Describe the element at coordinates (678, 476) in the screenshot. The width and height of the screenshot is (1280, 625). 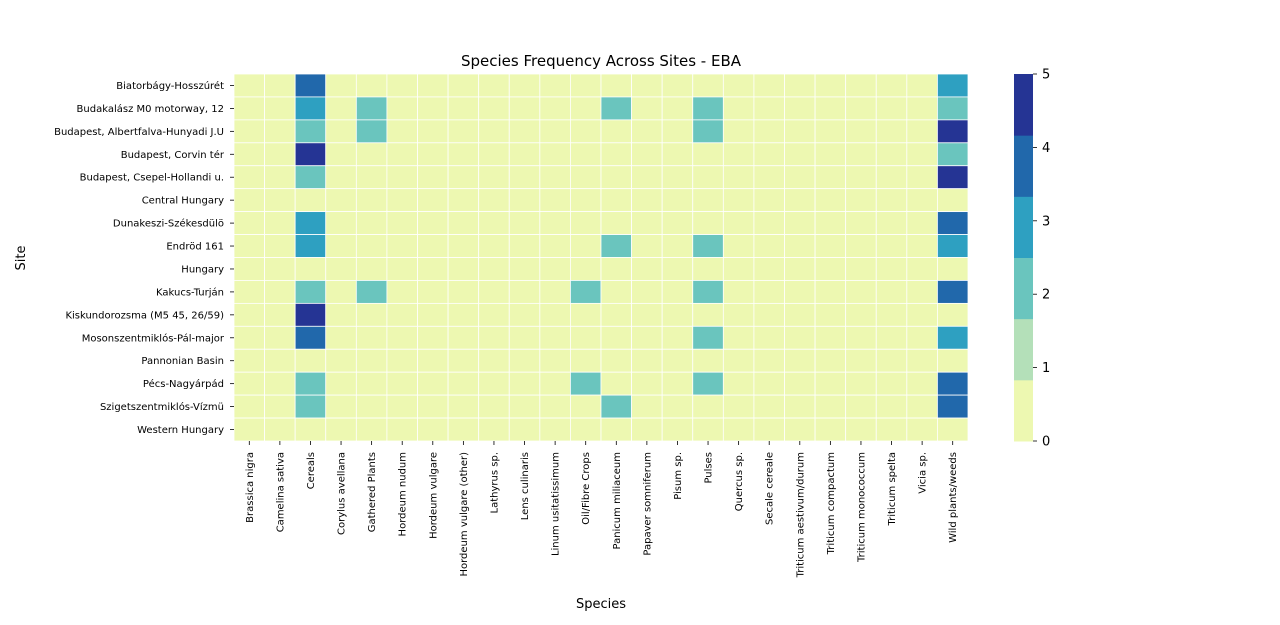
I see `x-tick-label: Pisum sp.` at that location.